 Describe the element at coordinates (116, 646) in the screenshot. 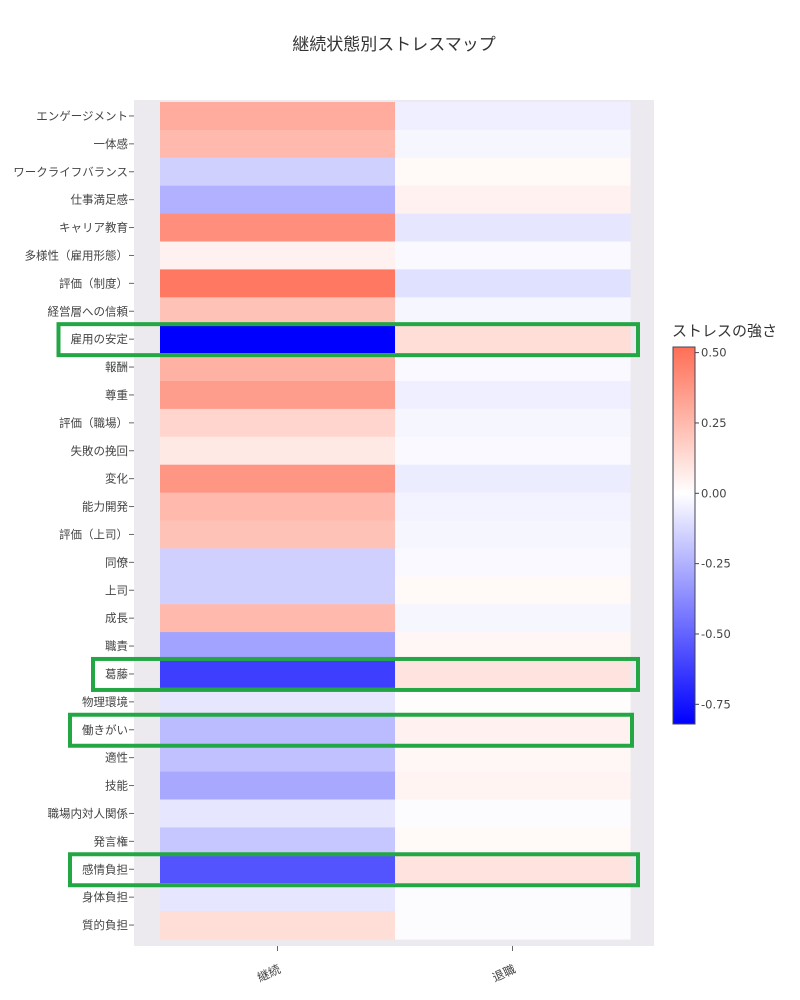

I see `y-tick-label: 職責` at that location.